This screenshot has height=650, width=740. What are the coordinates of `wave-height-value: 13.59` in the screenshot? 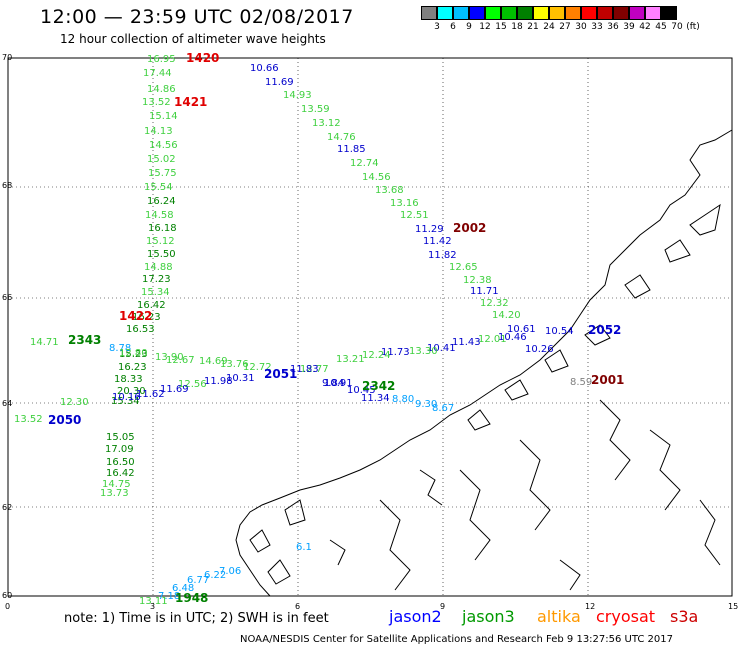 It's located at (315, 109).